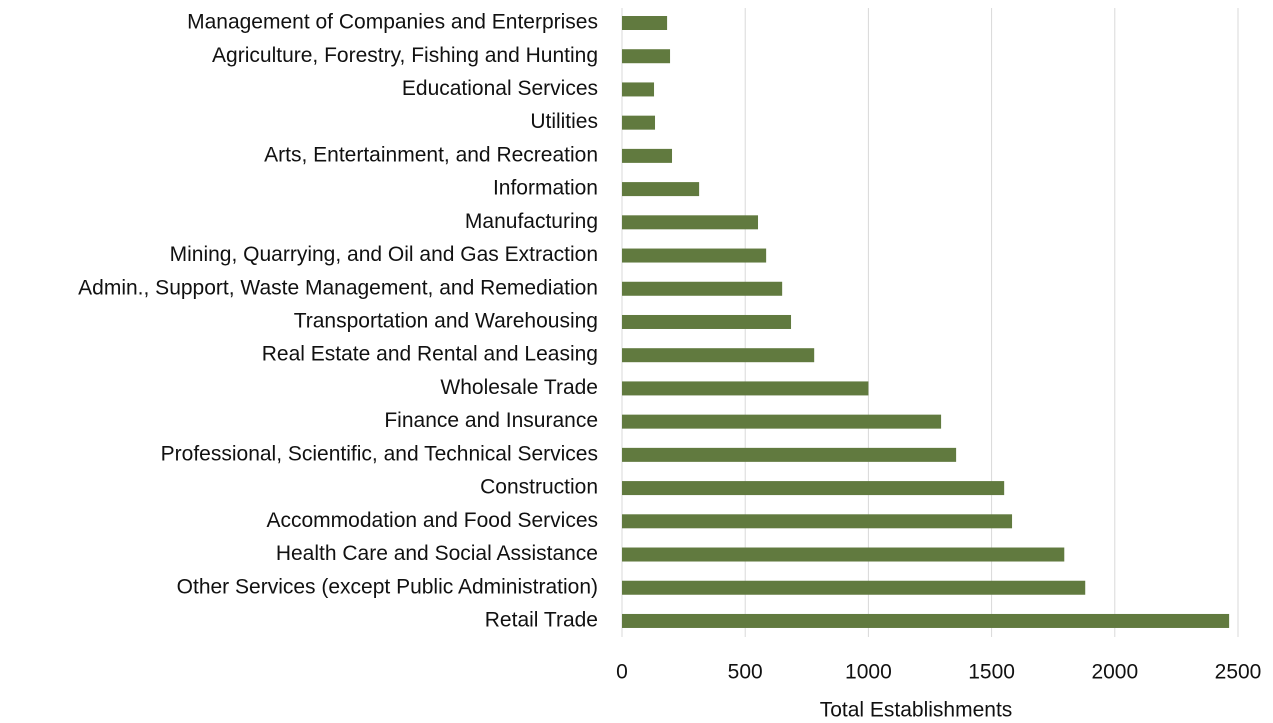 The height and width of the screenshot is (723, 1273). I want to click on y-tick-label: Construction, so click(539, 487).